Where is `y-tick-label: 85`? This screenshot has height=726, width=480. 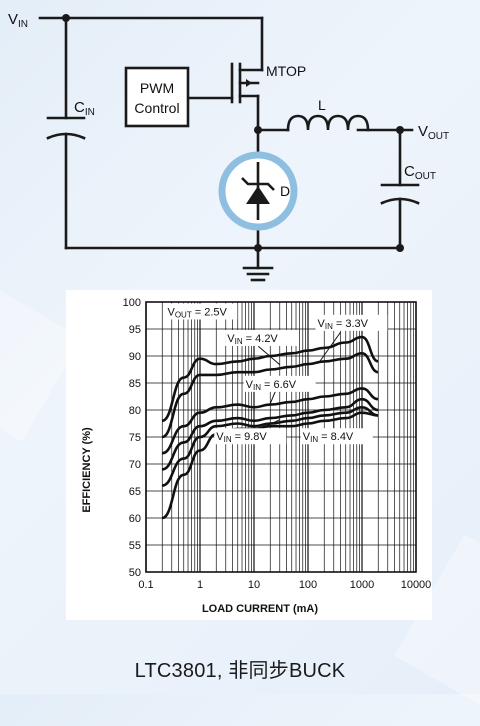 y-tick-label: 85 is located at coordinates (135, 384).